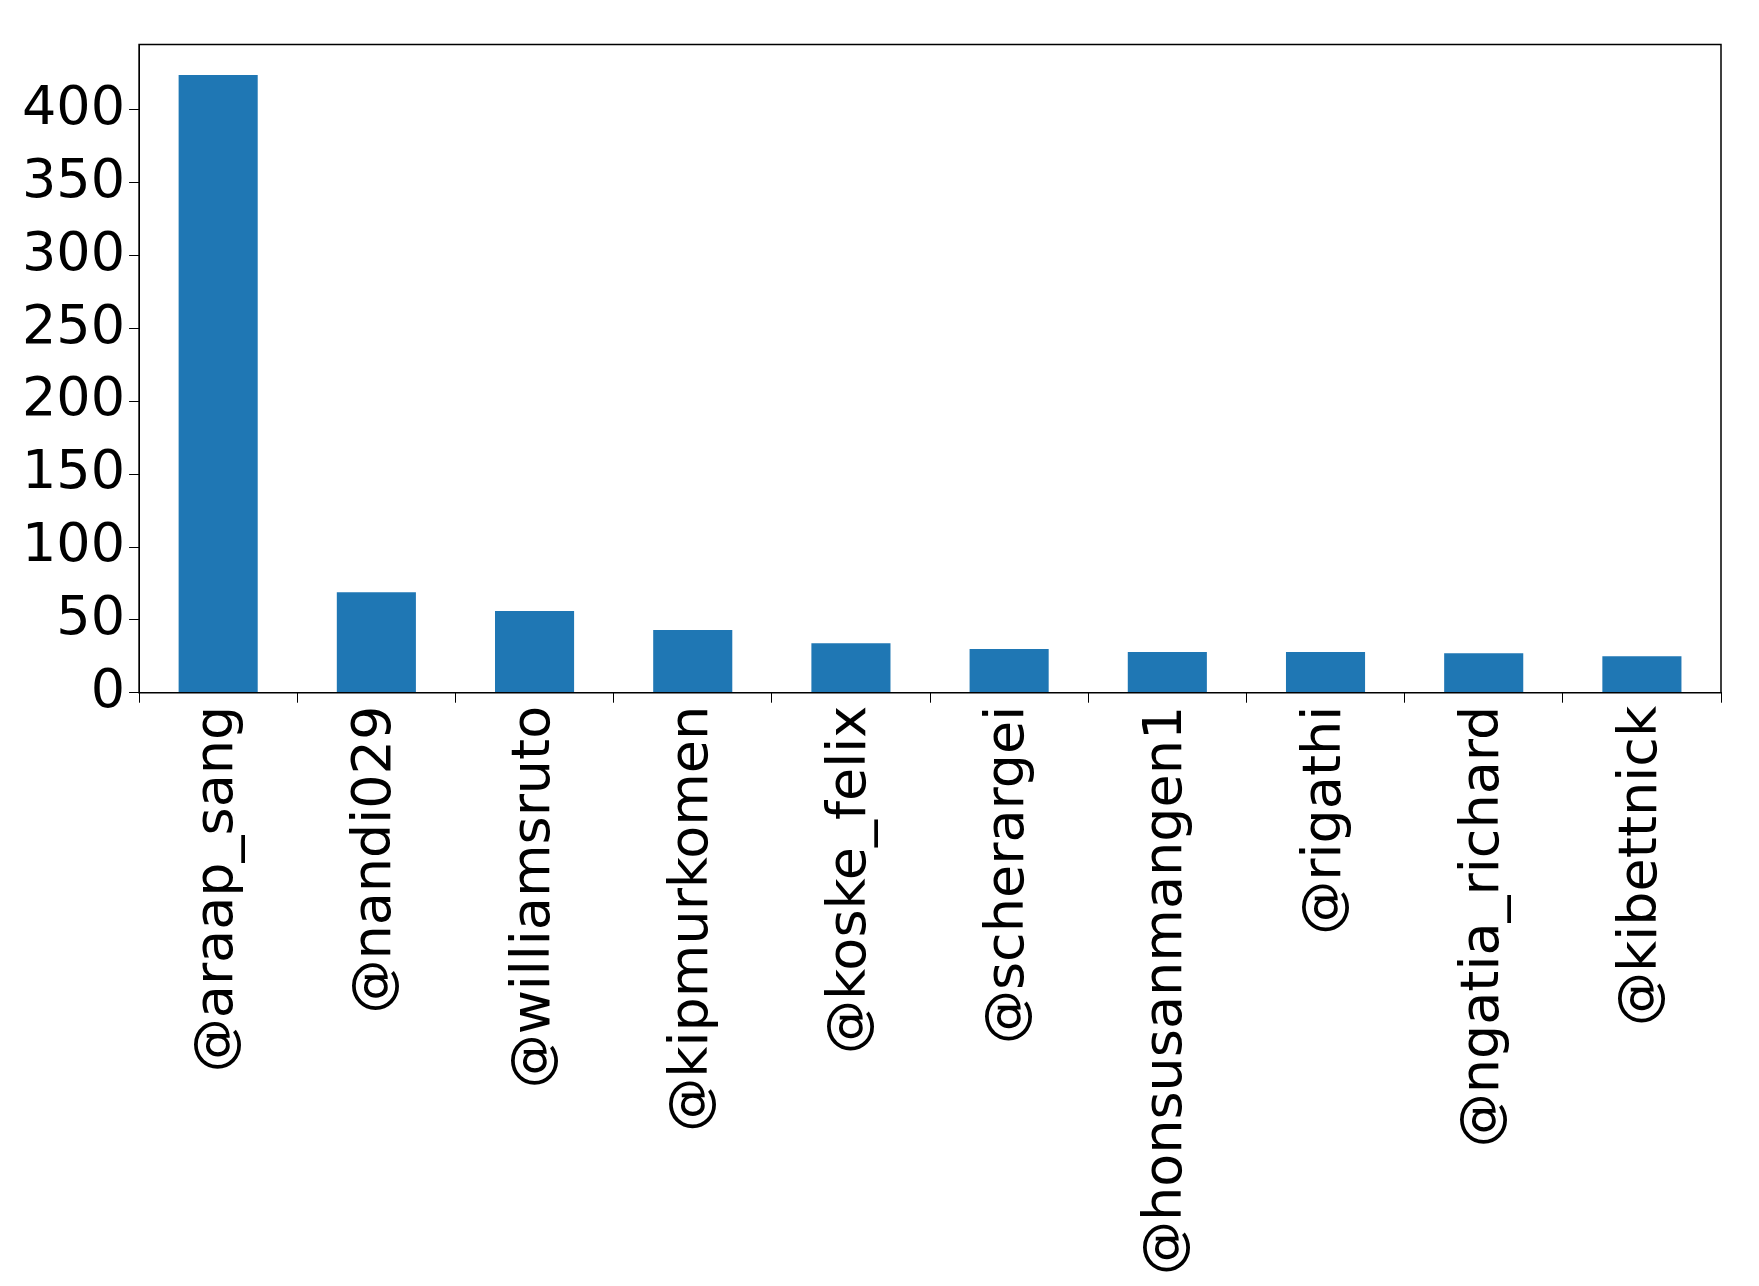 Image resolution: width=1759 pixels, height=1286 pixels. I want to click on y-tick-label: 150, so click(73, 470).